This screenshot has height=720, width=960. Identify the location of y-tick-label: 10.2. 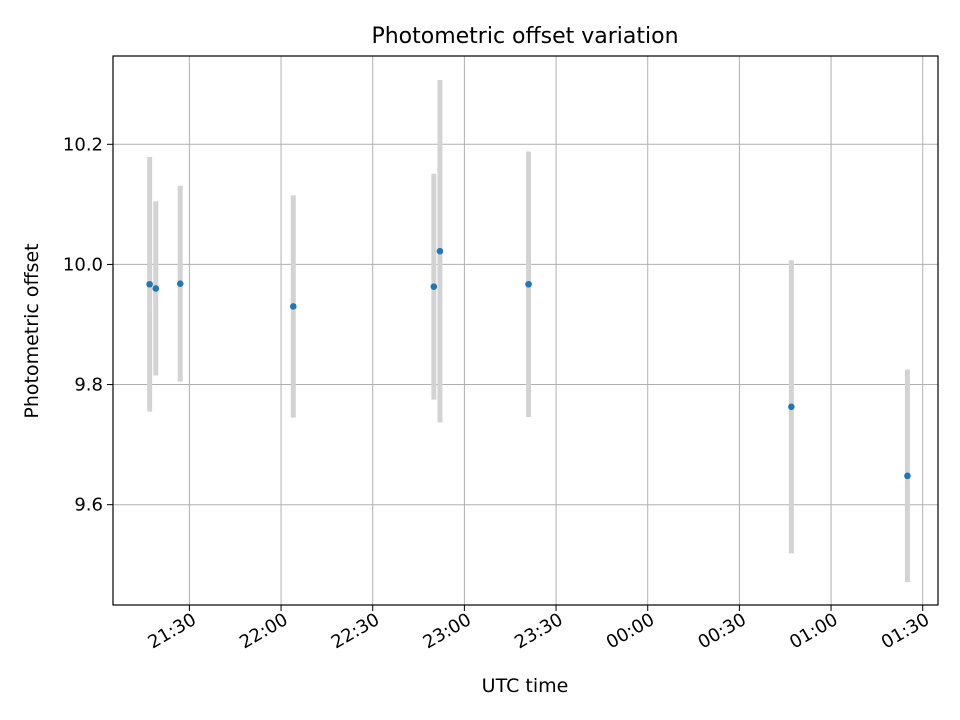
(83, 144).